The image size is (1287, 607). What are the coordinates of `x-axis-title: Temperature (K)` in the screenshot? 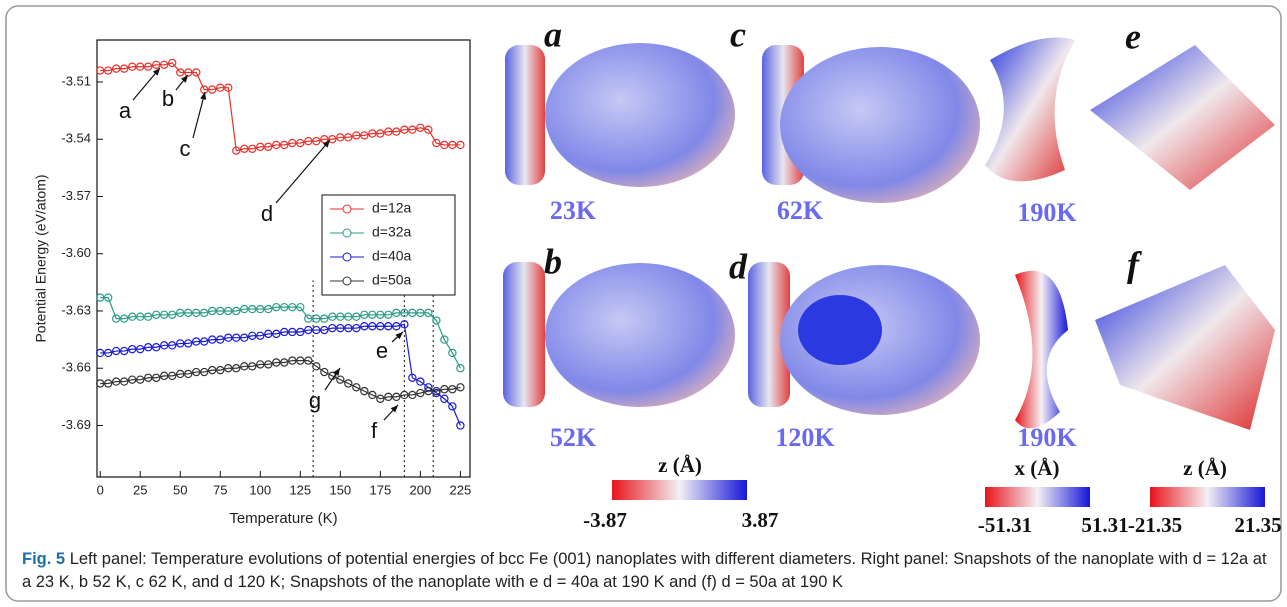 It's located at (283, 518).